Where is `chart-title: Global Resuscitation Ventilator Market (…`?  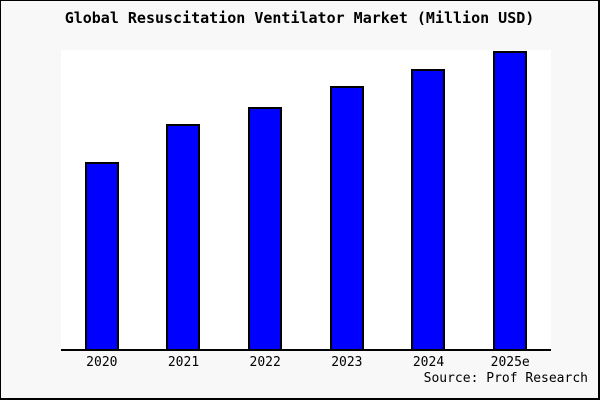 chart-title: Global Resuscitation Ventilator Market (… is located at coordinates (299, 18).